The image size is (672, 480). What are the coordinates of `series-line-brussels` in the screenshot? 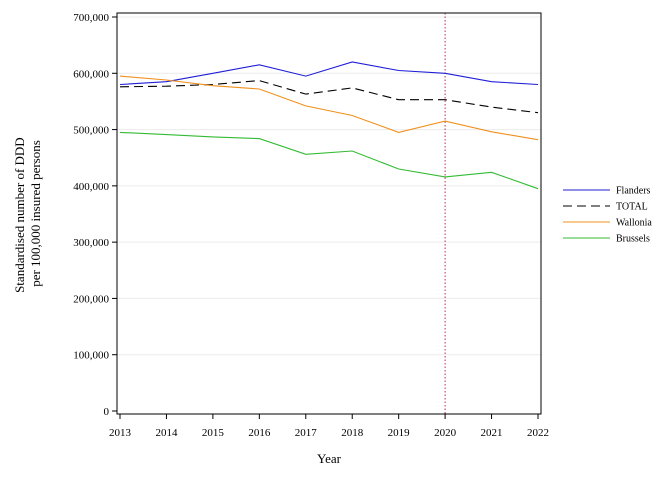 It's located at (329, 160).